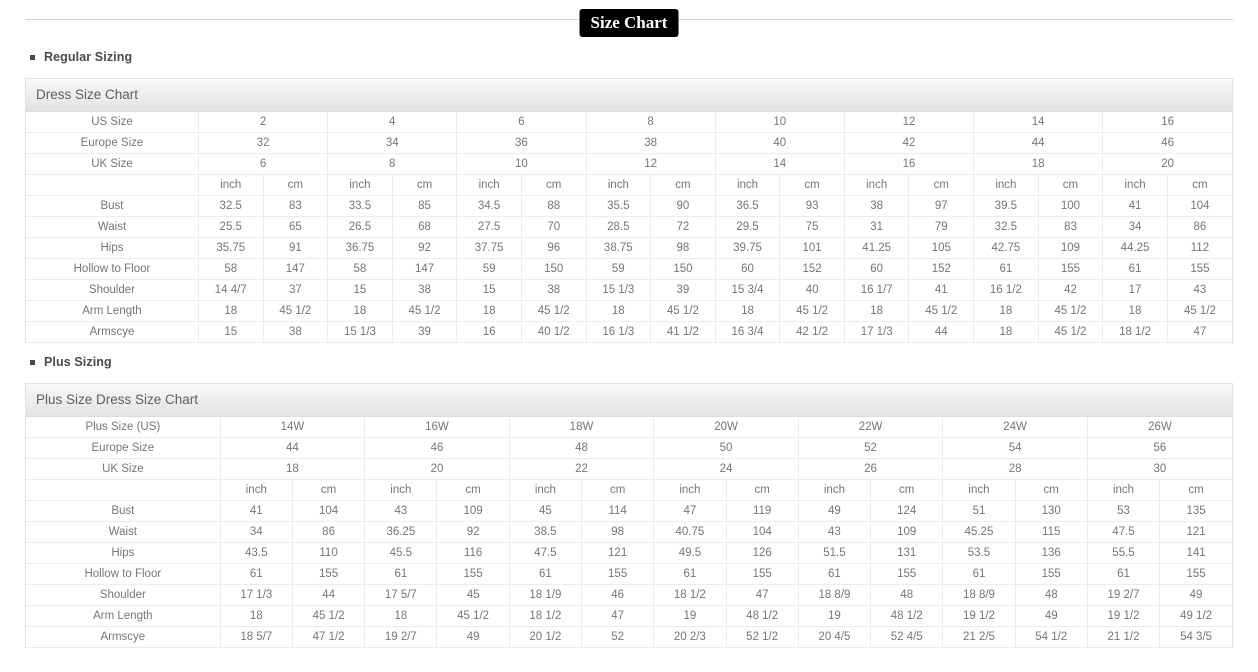  What do you see at coordinates (1006, 248) in the screenshot?
I see `measurement-cell: 42.75` at bounding box center [1006, 248].